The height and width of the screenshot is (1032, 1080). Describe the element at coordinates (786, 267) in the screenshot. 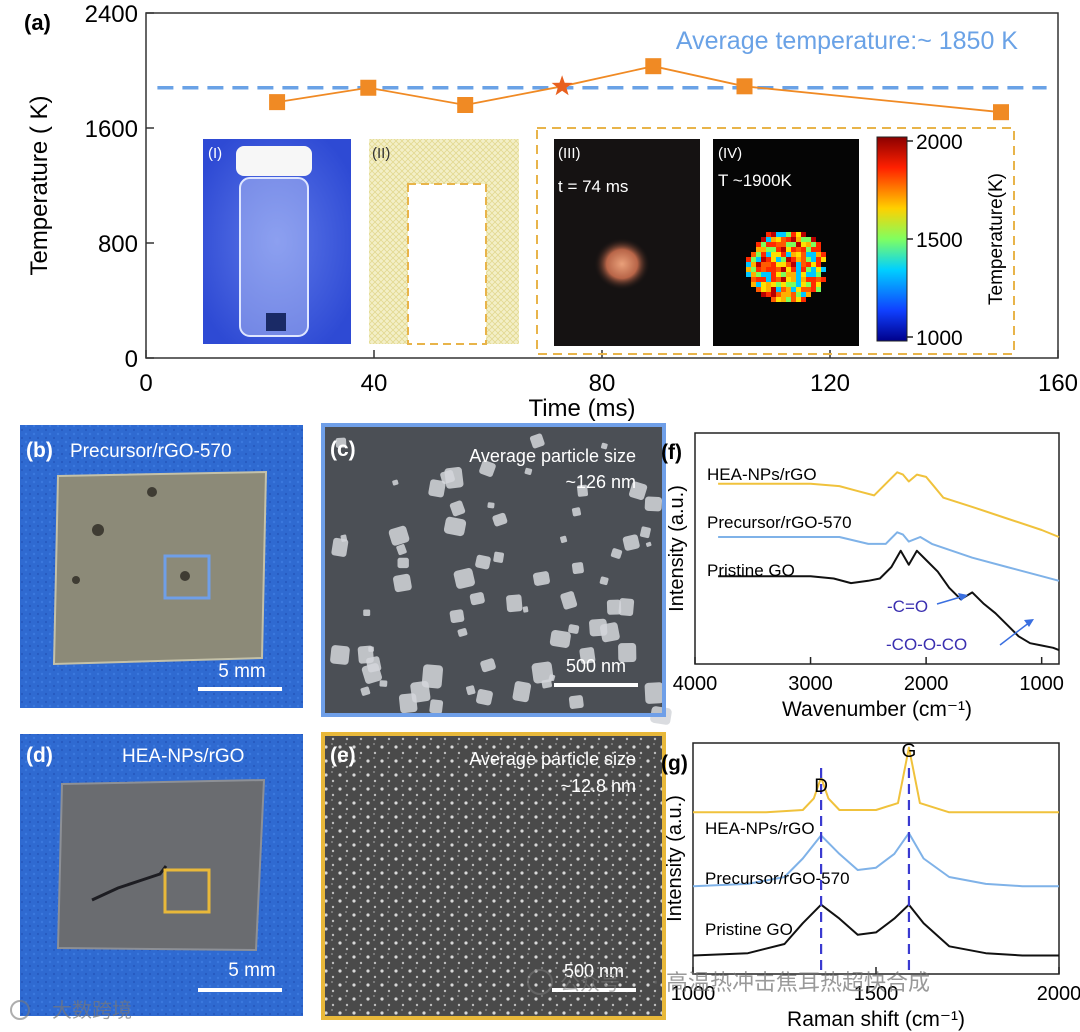

I see `inset-iv-heatmap` at that location.